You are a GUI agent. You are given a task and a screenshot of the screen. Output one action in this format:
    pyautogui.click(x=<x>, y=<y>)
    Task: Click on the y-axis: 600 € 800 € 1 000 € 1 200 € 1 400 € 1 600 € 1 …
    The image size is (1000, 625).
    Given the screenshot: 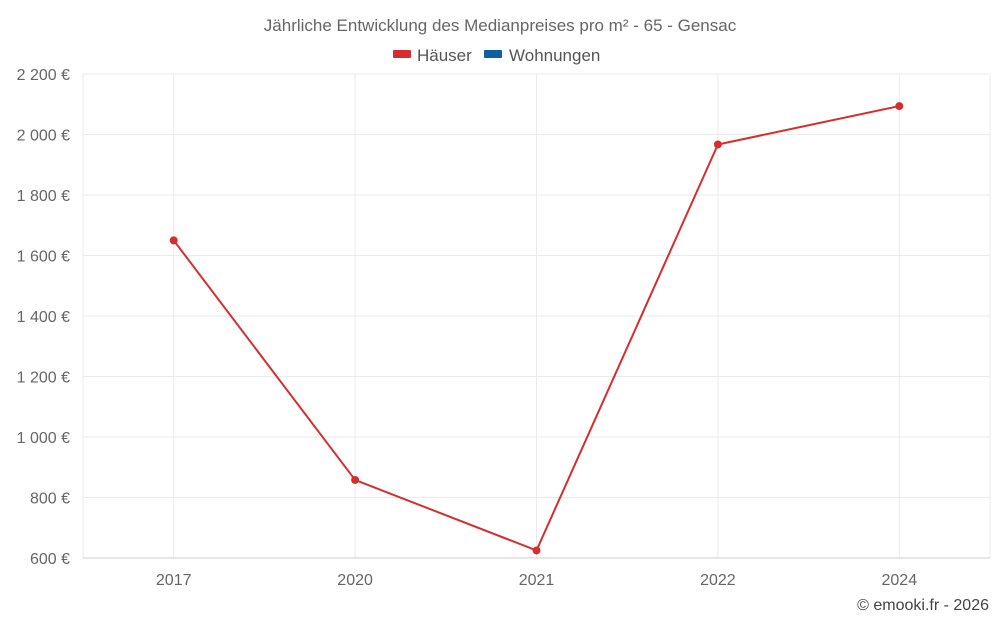 What is the action you would take?
    pyautogui.click(x=43, y=317)
    